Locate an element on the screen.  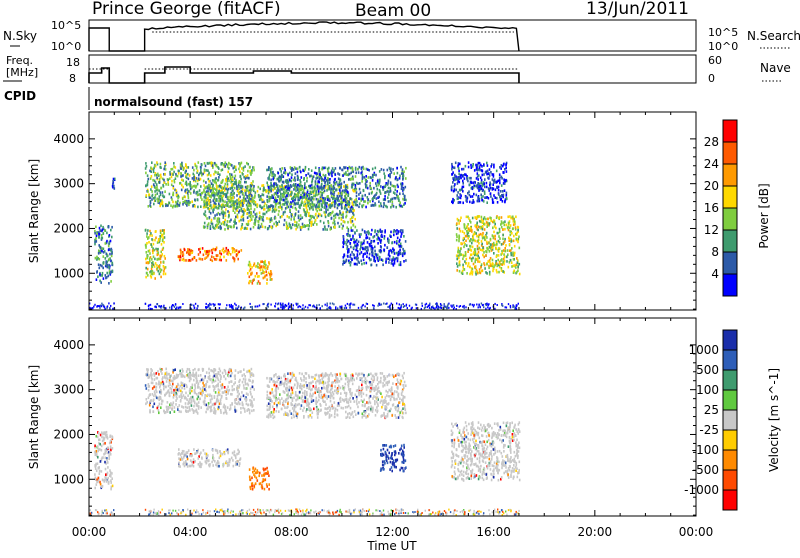
nsky-trace-line is located at coordinates (304, 36).